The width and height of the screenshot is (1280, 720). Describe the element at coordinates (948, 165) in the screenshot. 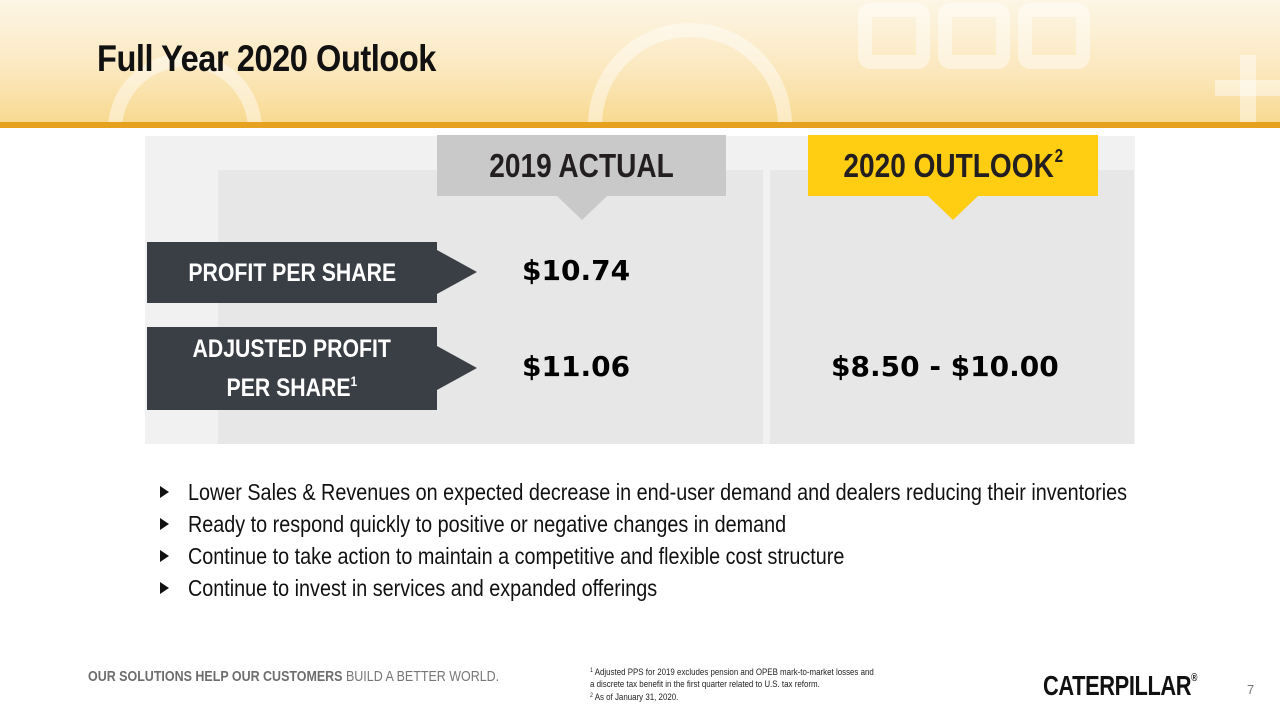

I see `header-2020-outlook-label: 2020 OUTLOOK` at that location.